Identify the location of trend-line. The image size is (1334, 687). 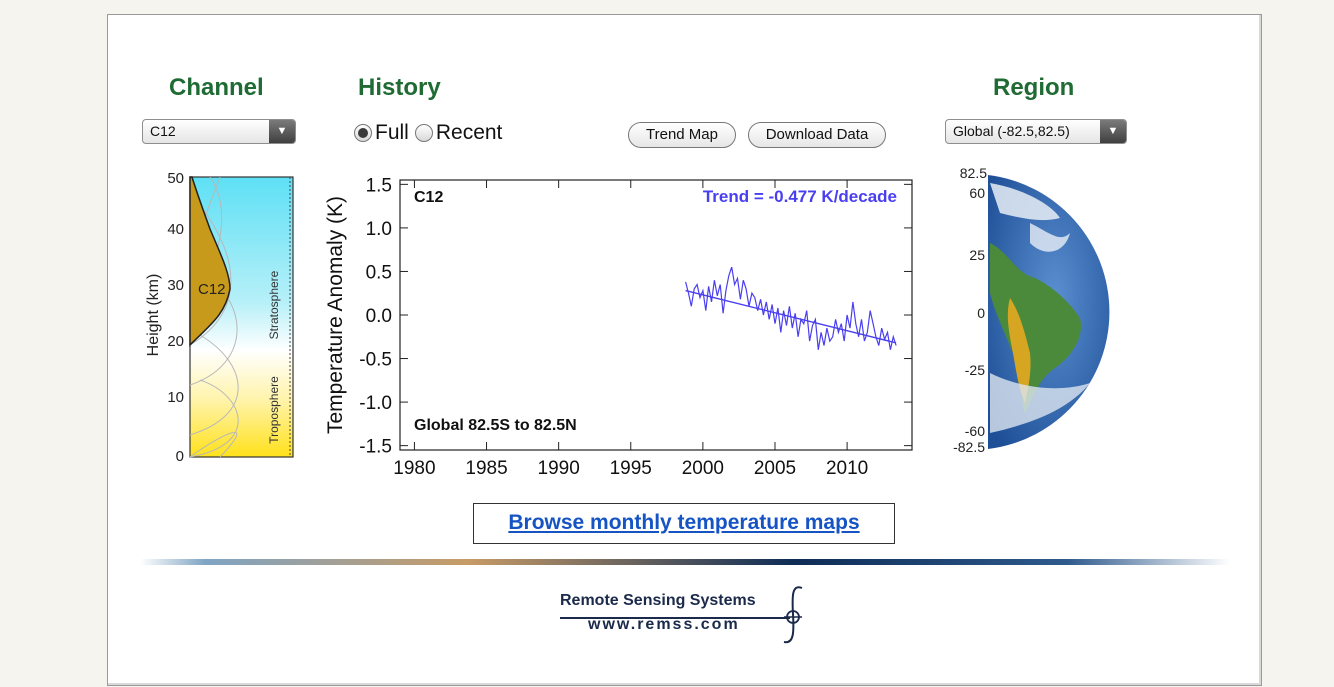
(791, 316).